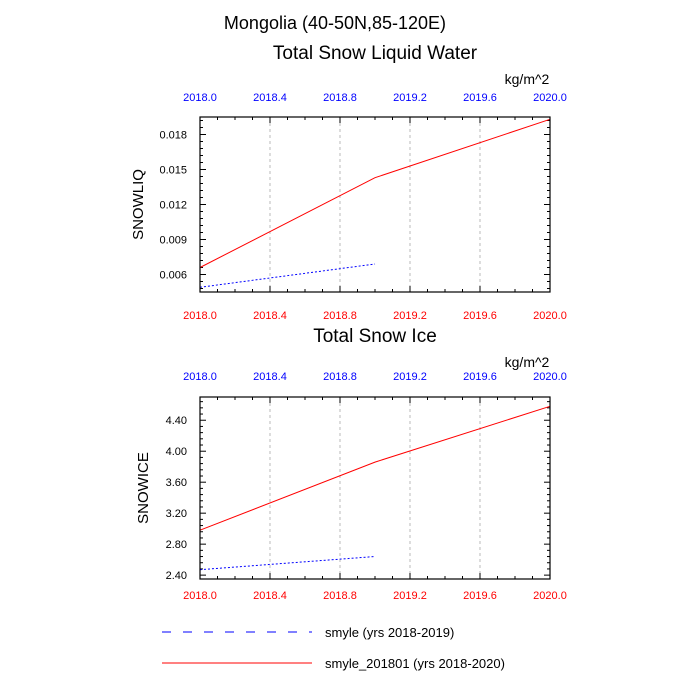 The image size is (700, 700). Describe the element at coordinates (173, 206) in the screenshot. I see `y-tick-label: 0.012` at that location.